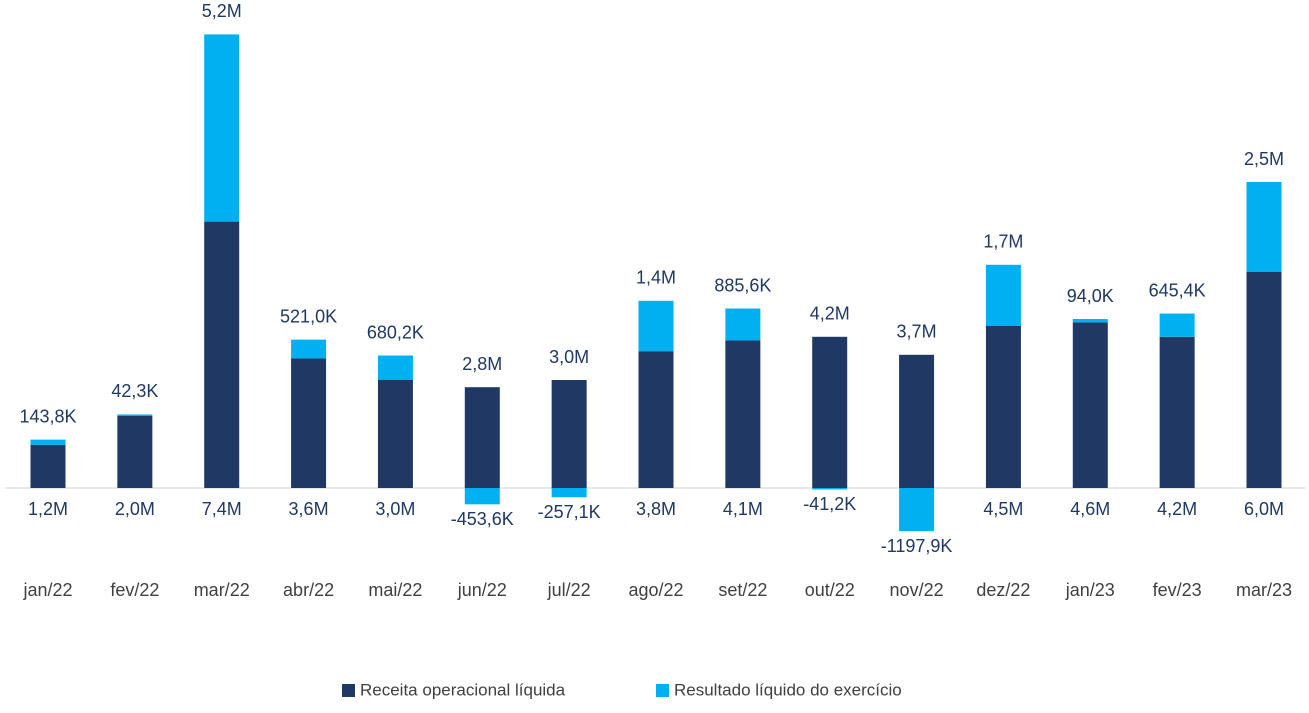  I want to click on data-label: 3,7M, so click(917, 332).